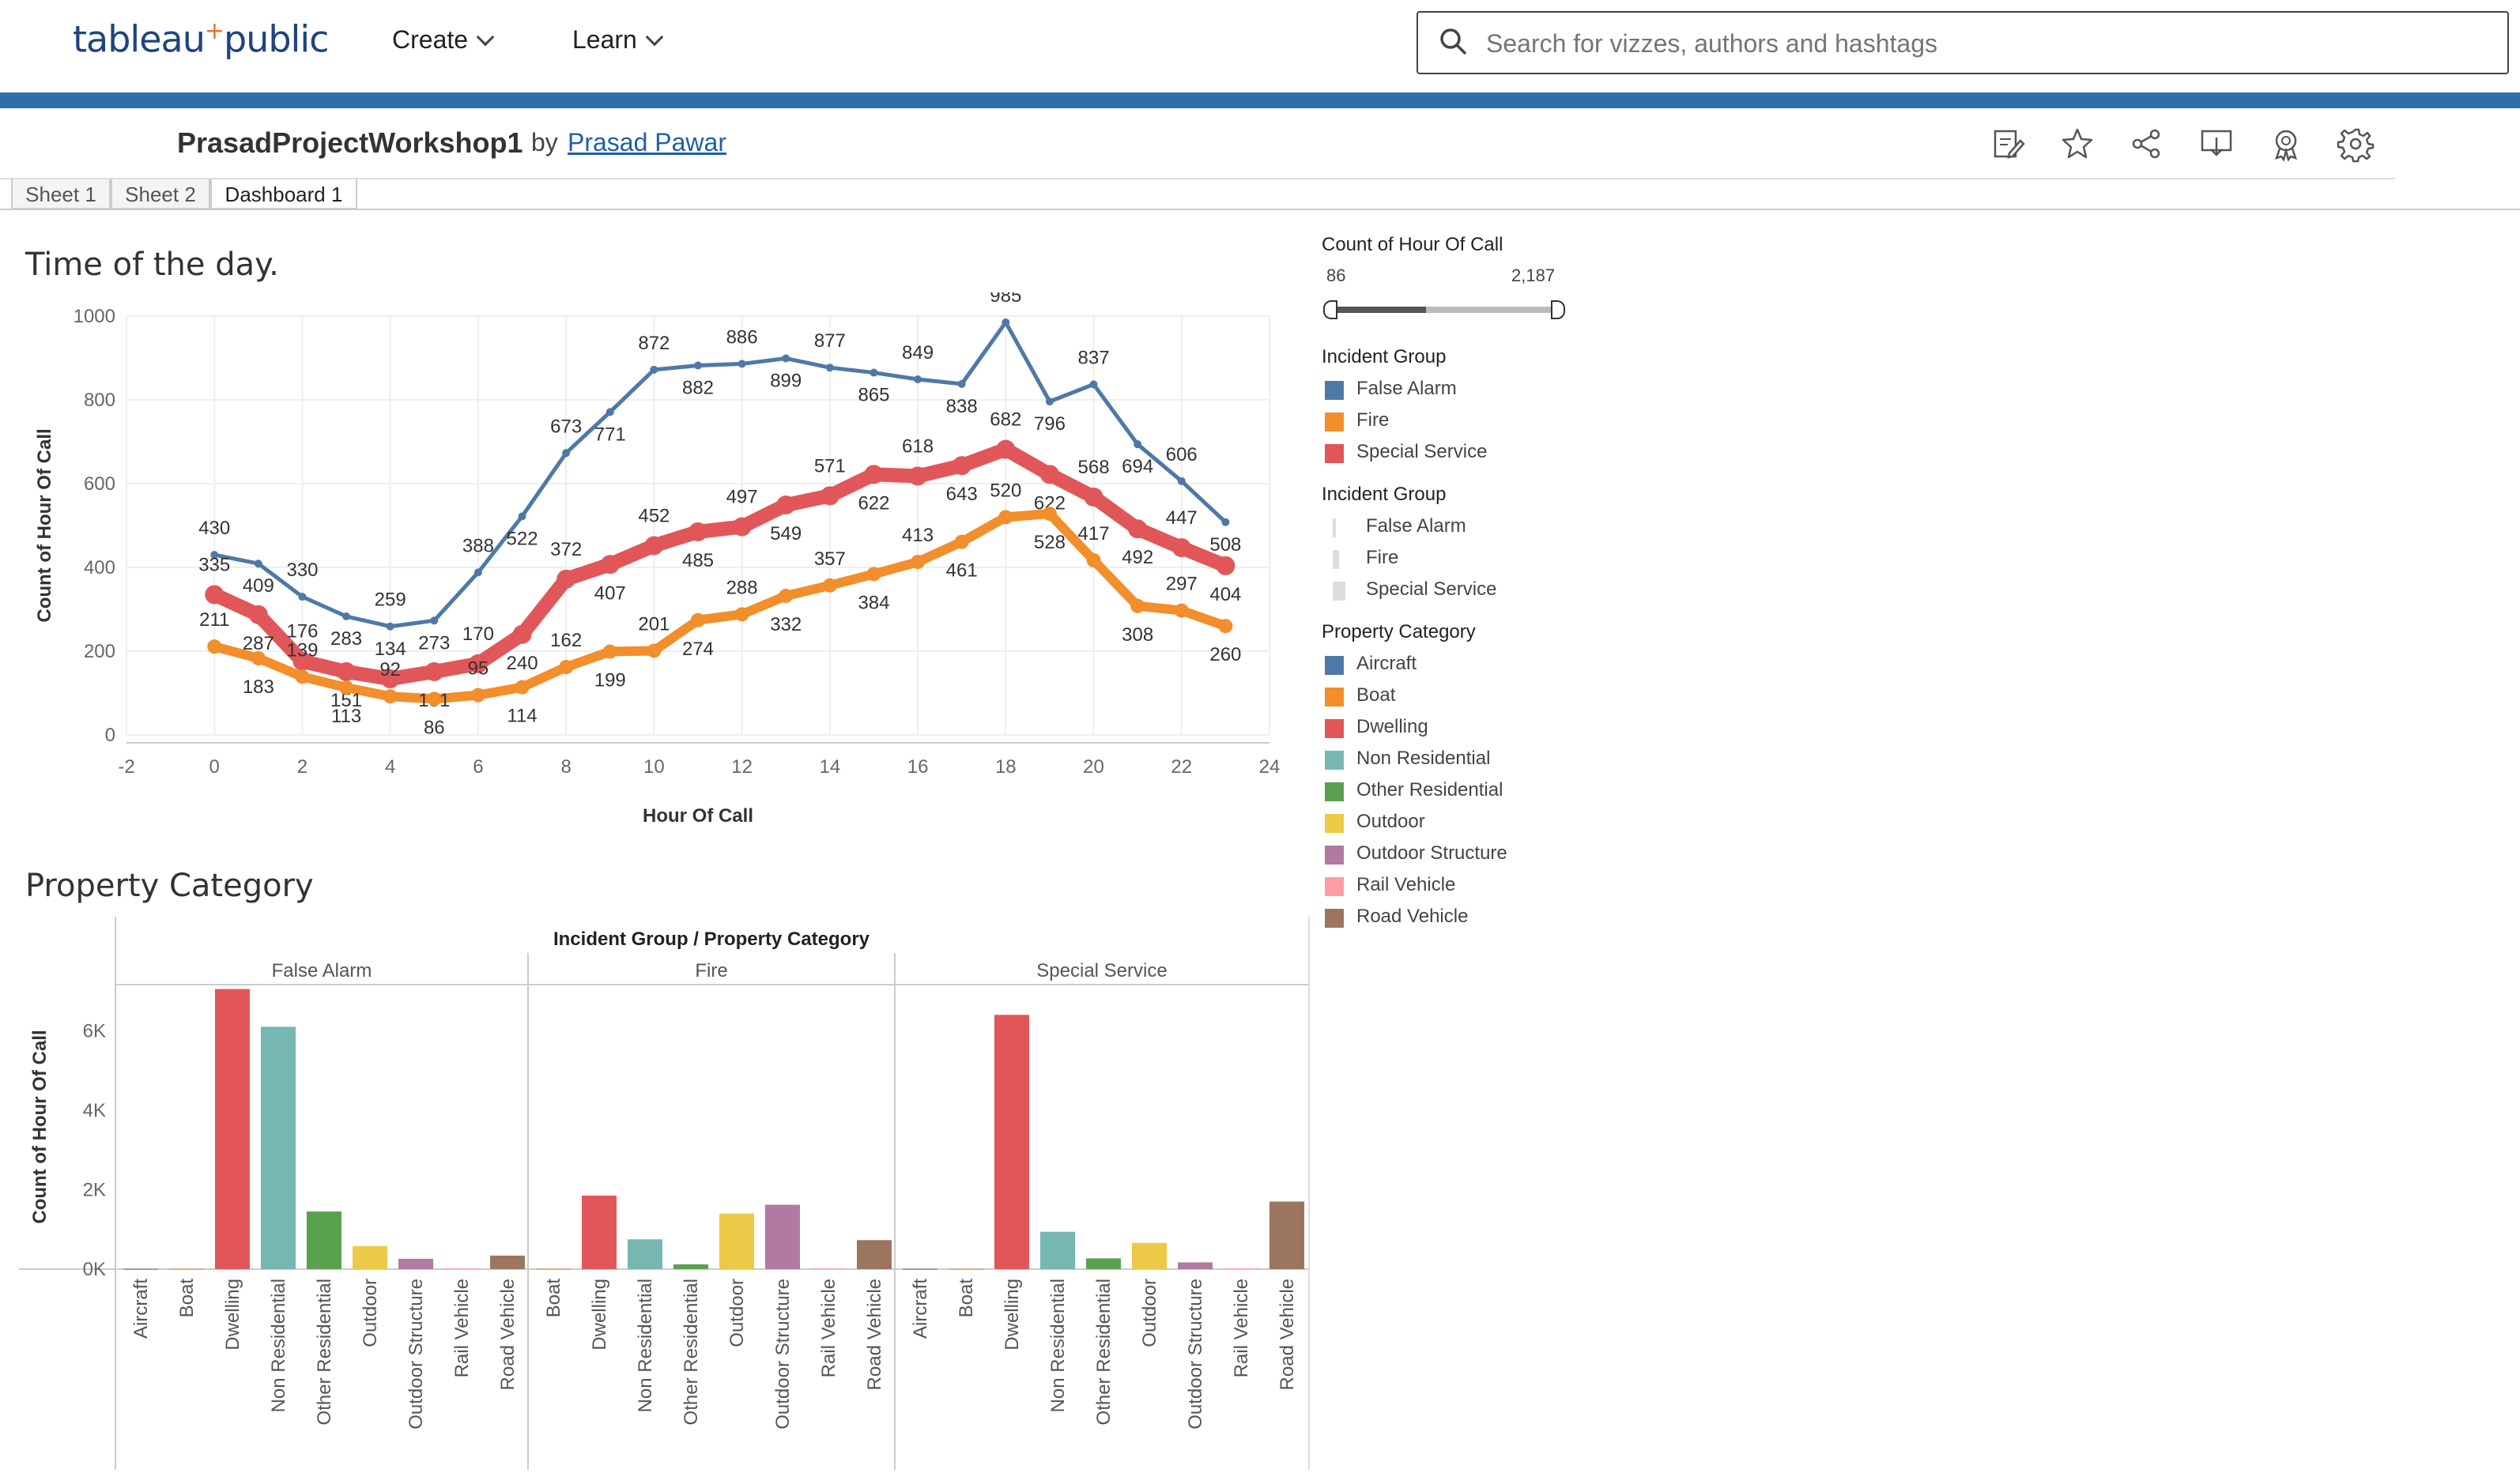 The width and height of the screenshot is (2520, 1473). What do you see at coordinates (2077, 144) in the screenshot?
I see `favorite-button` at bounding box center [2077, 144].